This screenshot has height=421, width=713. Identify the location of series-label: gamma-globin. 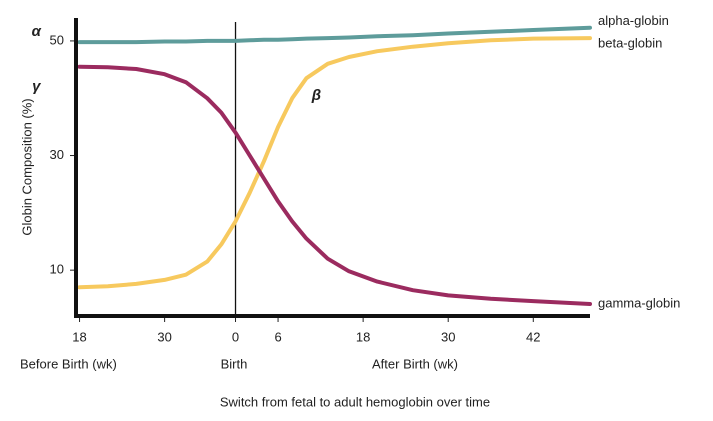
(639, 302).